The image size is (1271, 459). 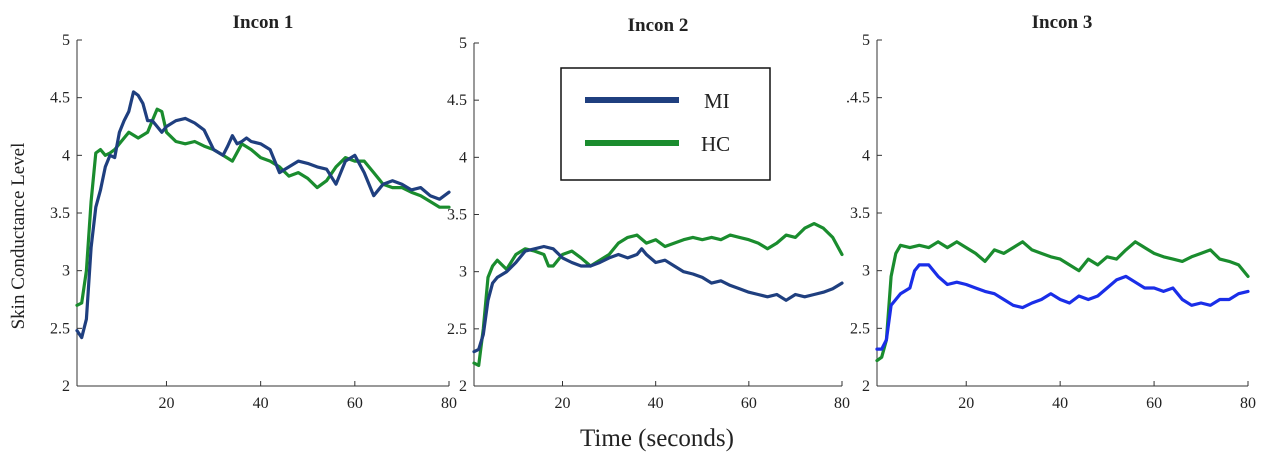 What do you see at coordinates (717, 101) in the screenshot?
I see `legend-label-mi: MI` at bounding box center [717, 101].